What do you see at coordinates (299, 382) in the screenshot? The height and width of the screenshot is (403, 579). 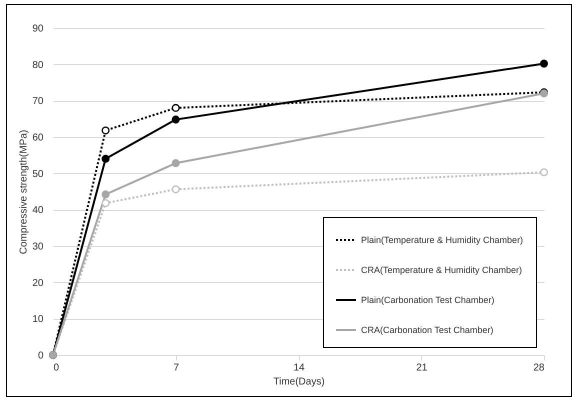 I see `x-axis-title: Time(Days)` at bounding box center [299, 382].